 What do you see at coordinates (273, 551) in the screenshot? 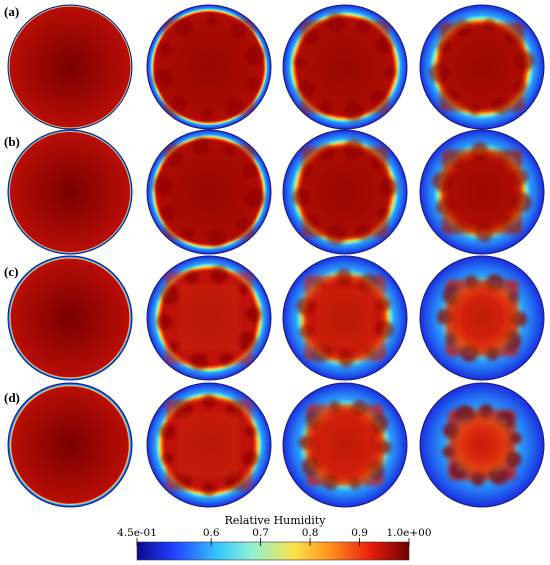
I see `colorbar-gradient` at bounding box center [273, 551].